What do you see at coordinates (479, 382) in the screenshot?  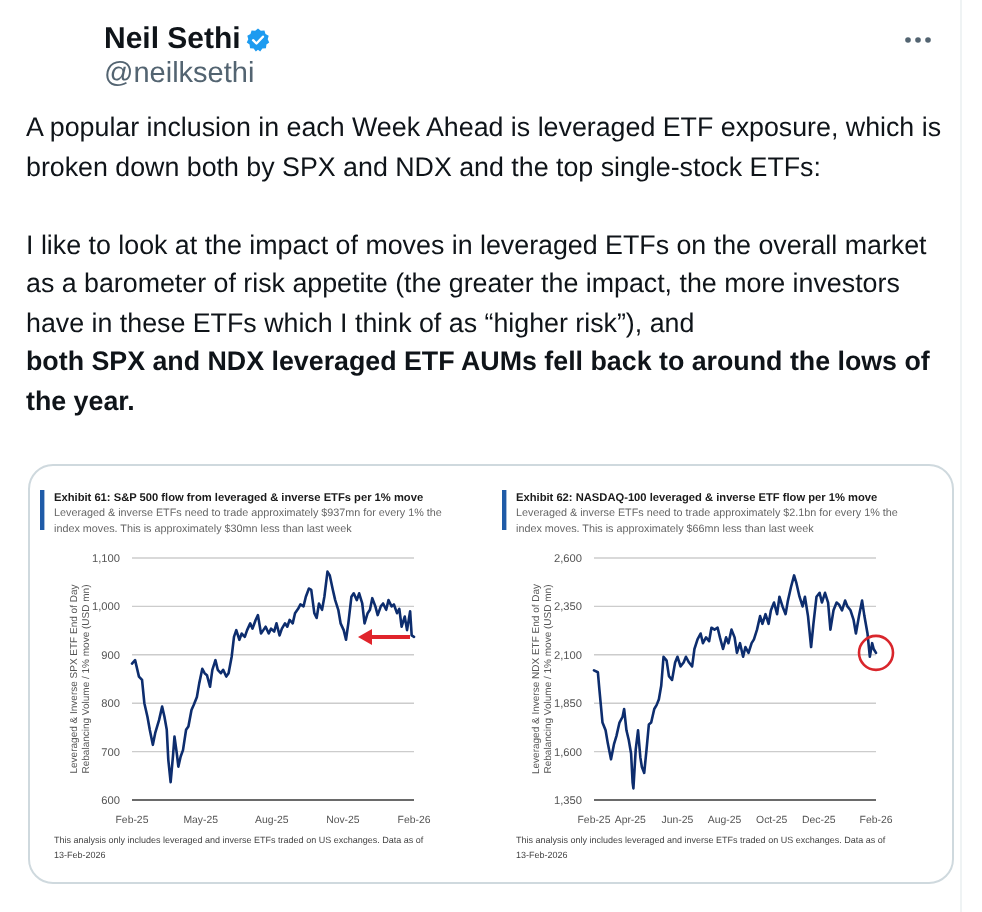 I see `text: both SPX and NDX leveraged ETF AUMs fell back to around the lows of the year.` at bounding box center [479, 382].